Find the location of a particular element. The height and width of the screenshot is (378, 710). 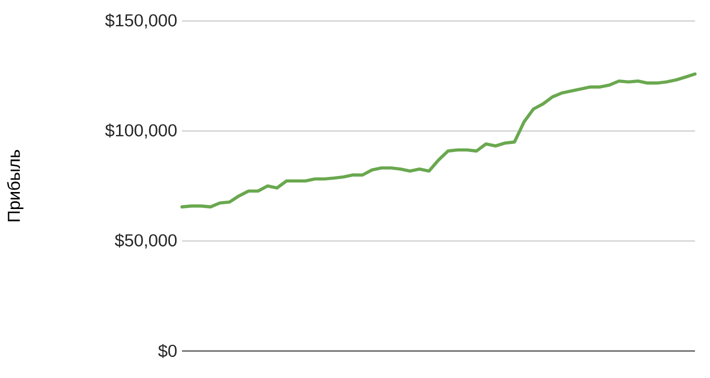

y-tick-label: $100,000 is located at coordinates (141, 131).